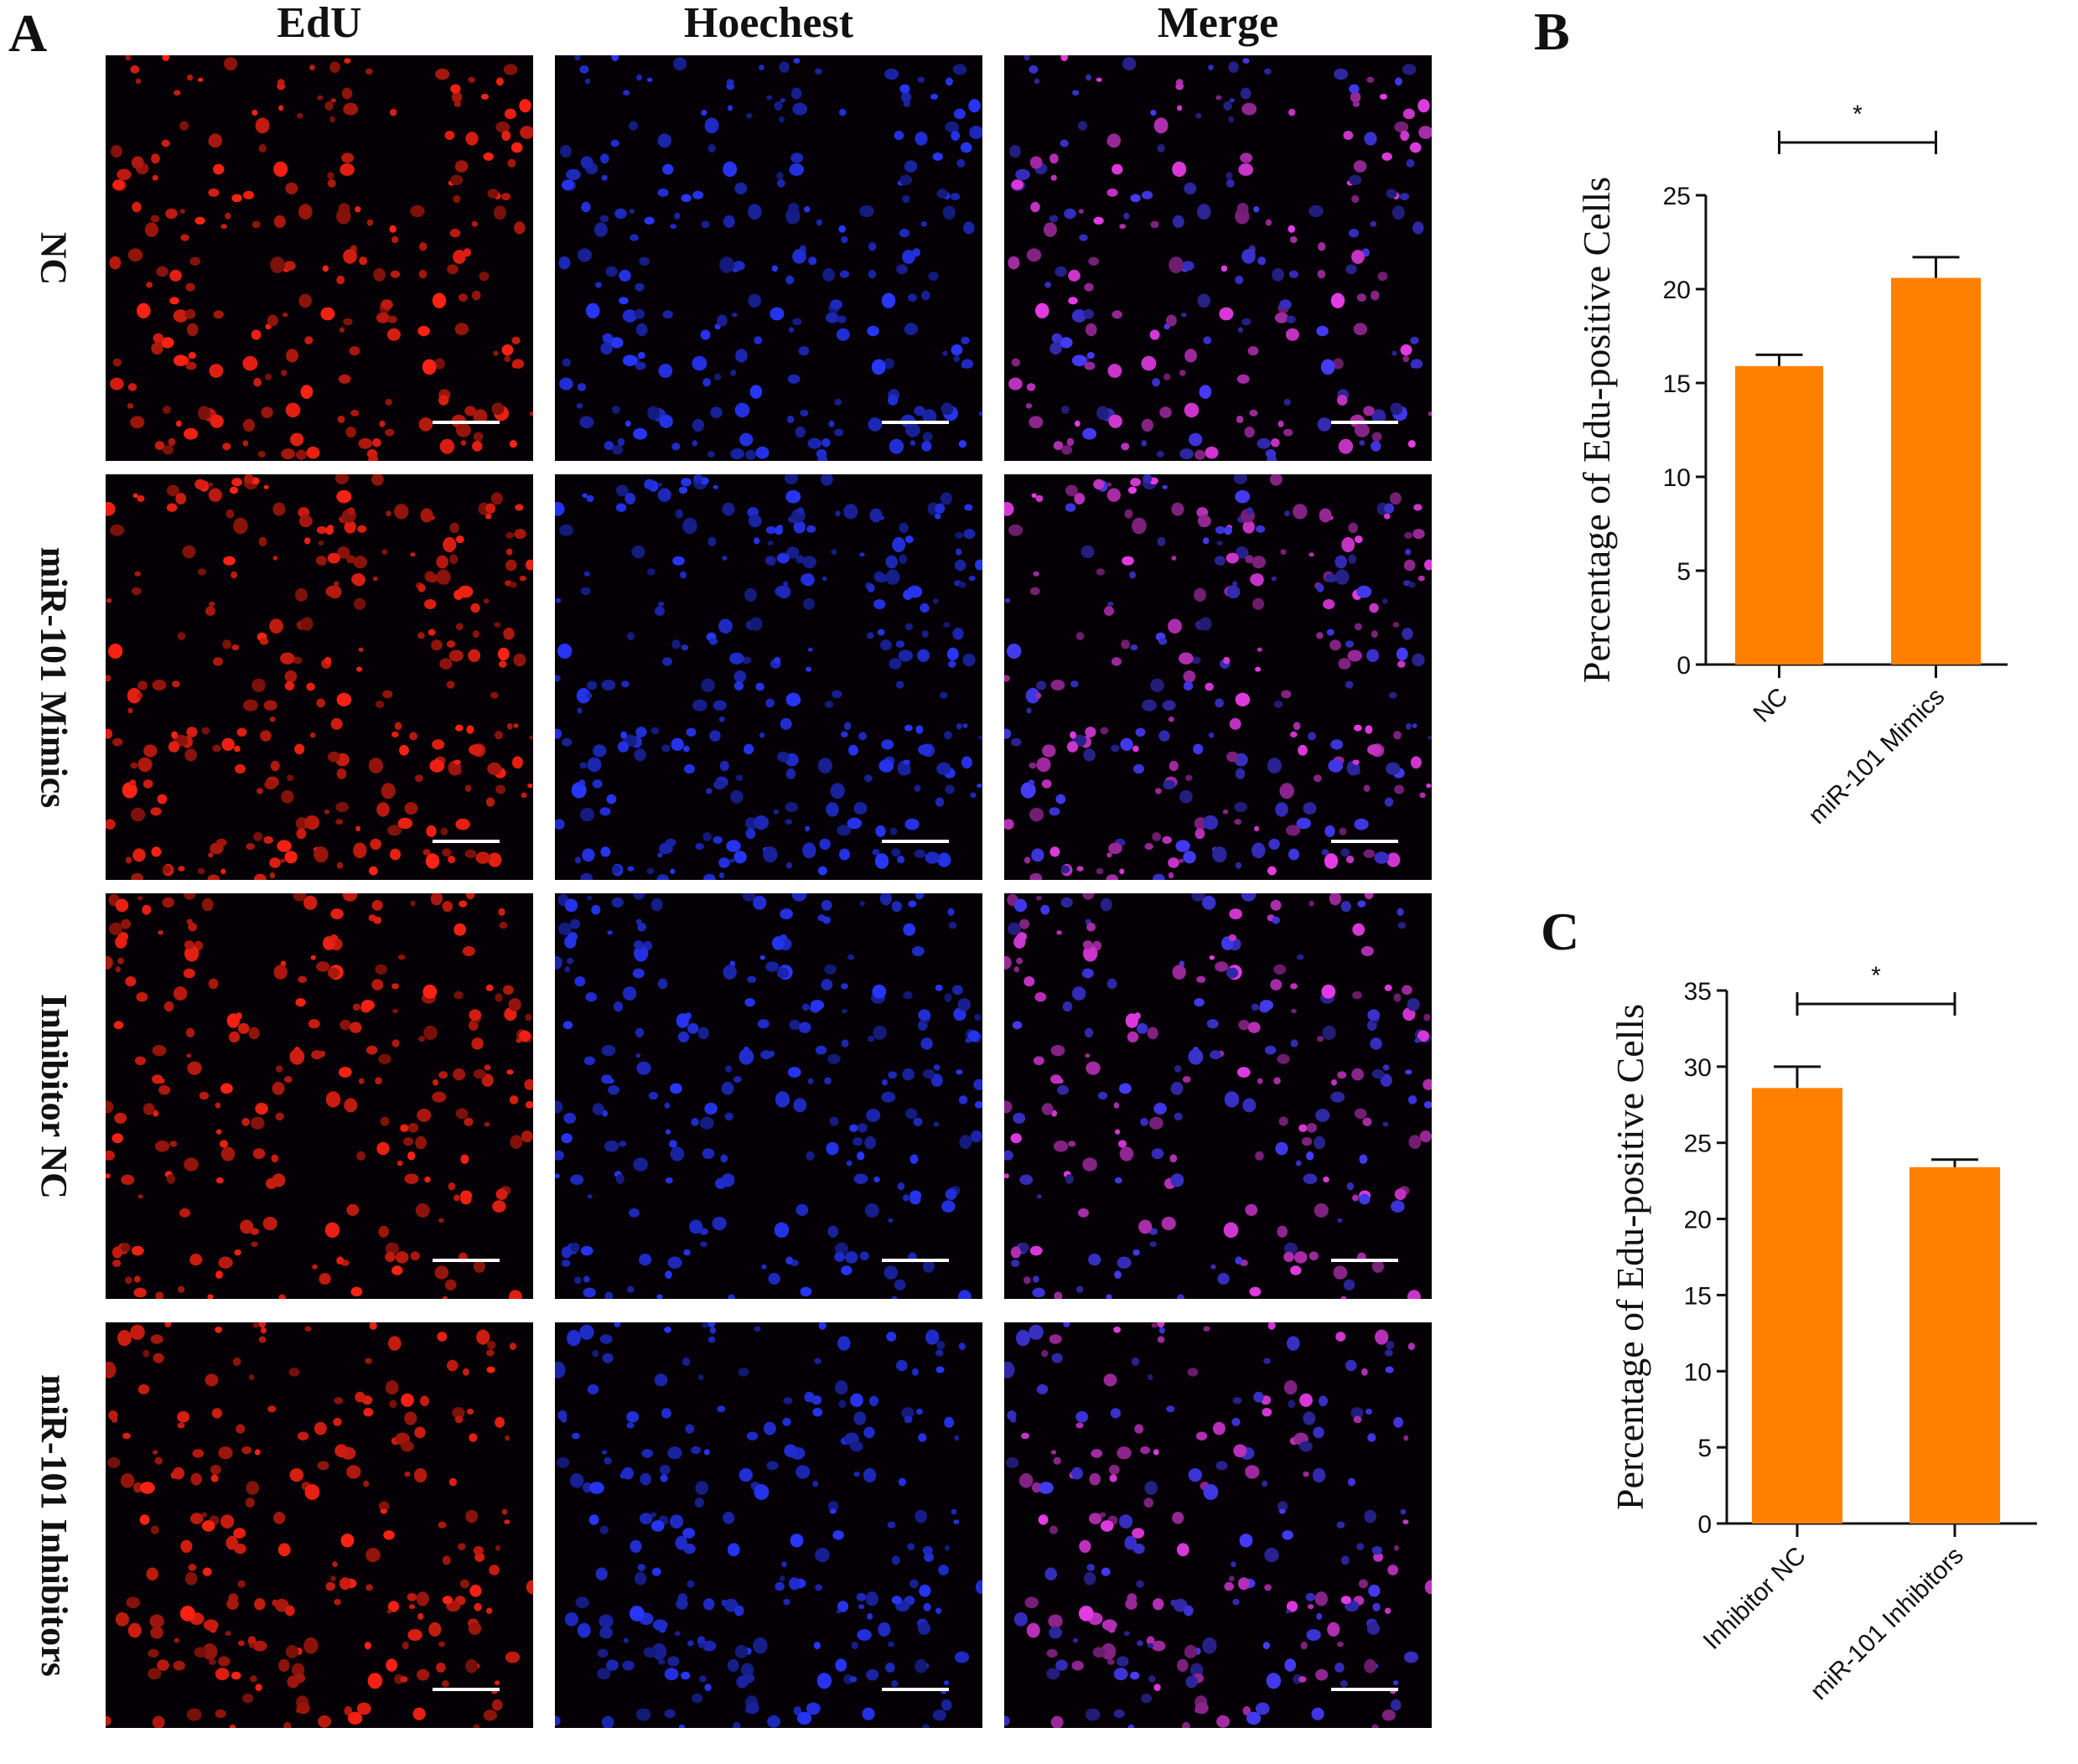  Describe the element at coordinates (1677, 478) in the screenshot. I see `y-tick-label: 10` at that location.